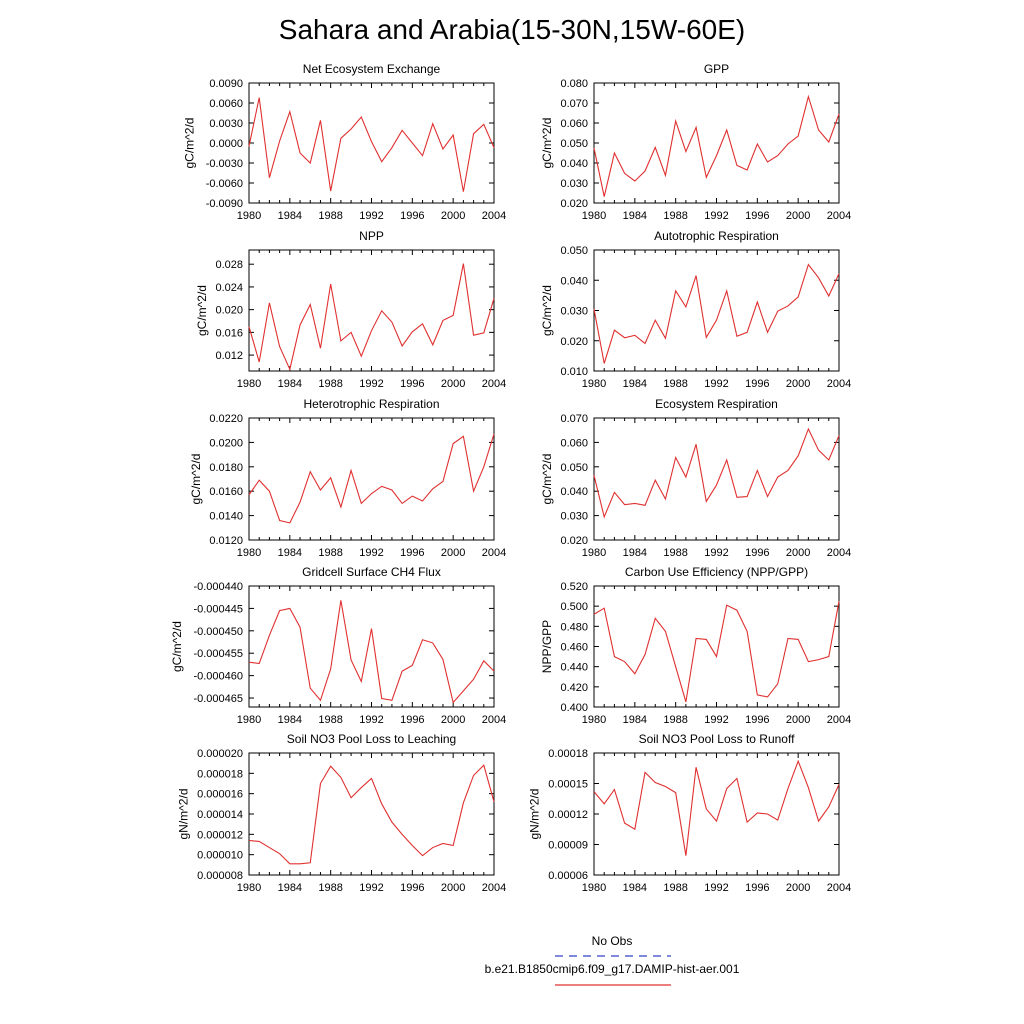  Describe the element at coordinates (220, 876) in the screenshot. I see `panel-9-ytick-label: 0.000008` at that location.